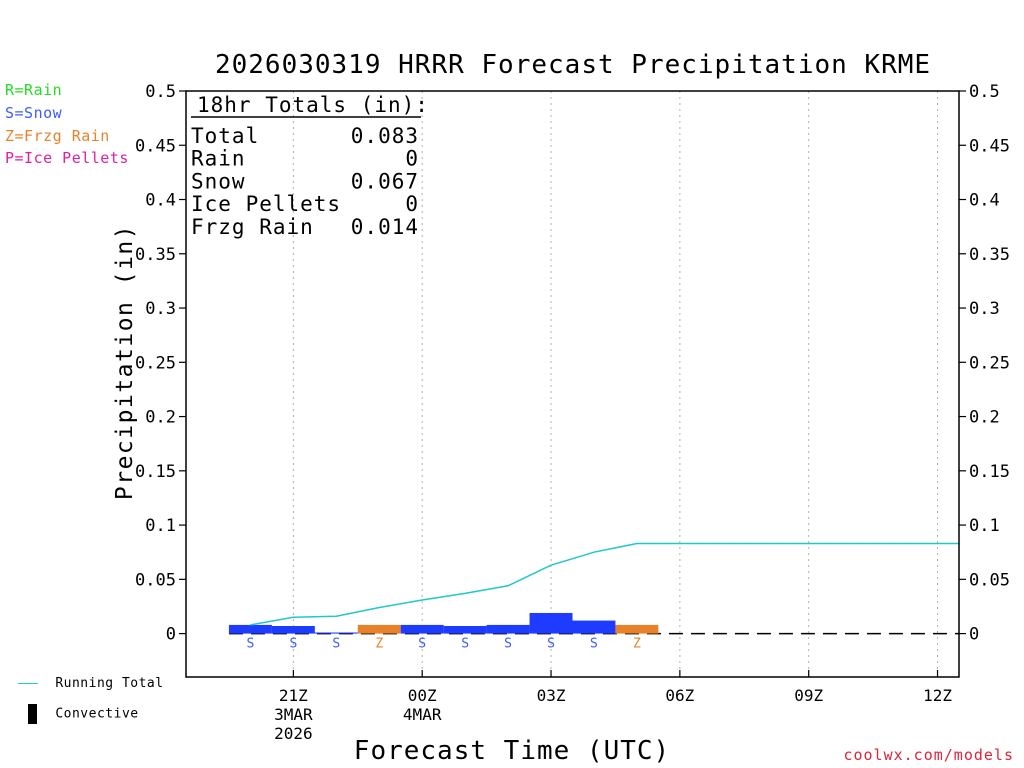 This screenshot has height=768, width=1024. I want to click on legend-rain: R=Rain, so click(33, 90).